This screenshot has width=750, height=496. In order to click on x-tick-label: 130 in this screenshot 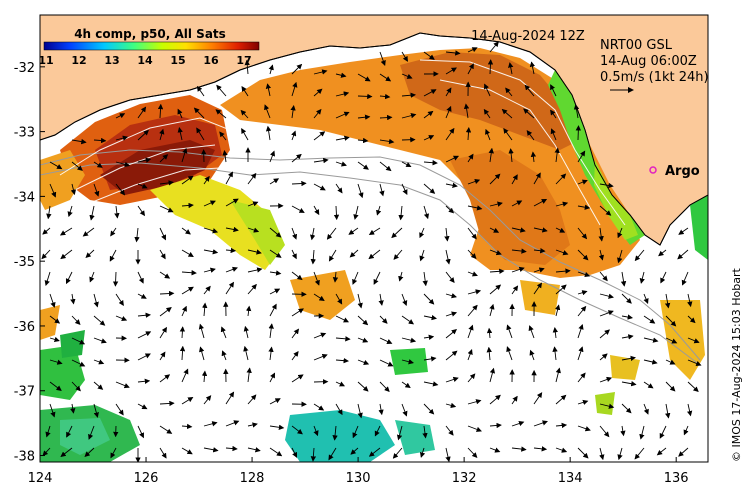, I will do `click(358, 478)`.